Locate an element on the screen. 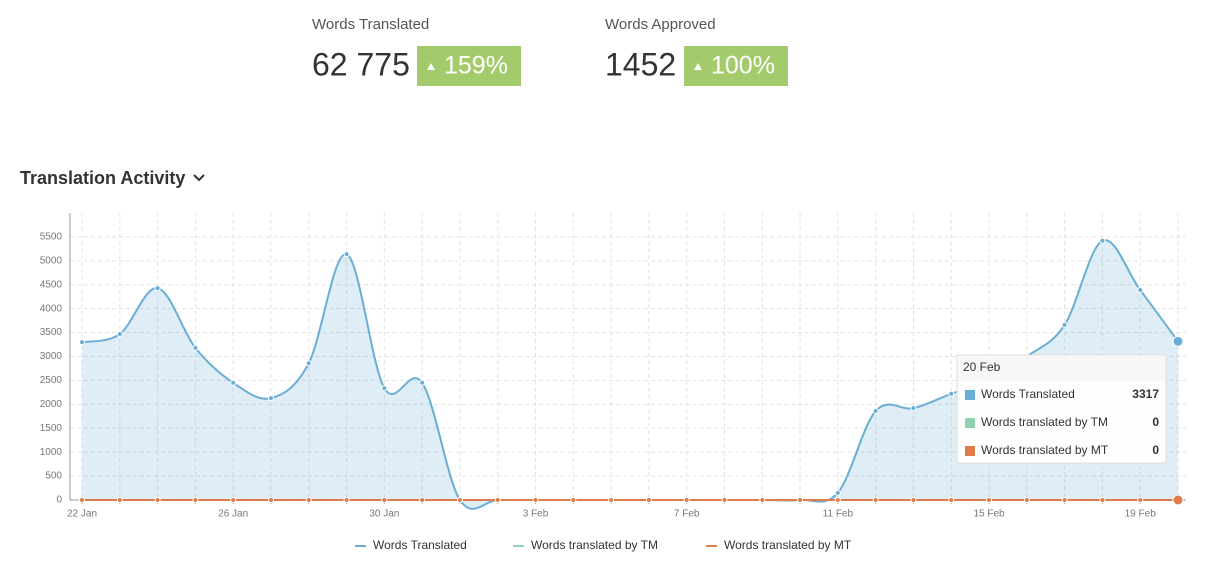 This screenshot has width=1214, height=574. legend-label: Words translated by TM is located at coordinates (594, 545).